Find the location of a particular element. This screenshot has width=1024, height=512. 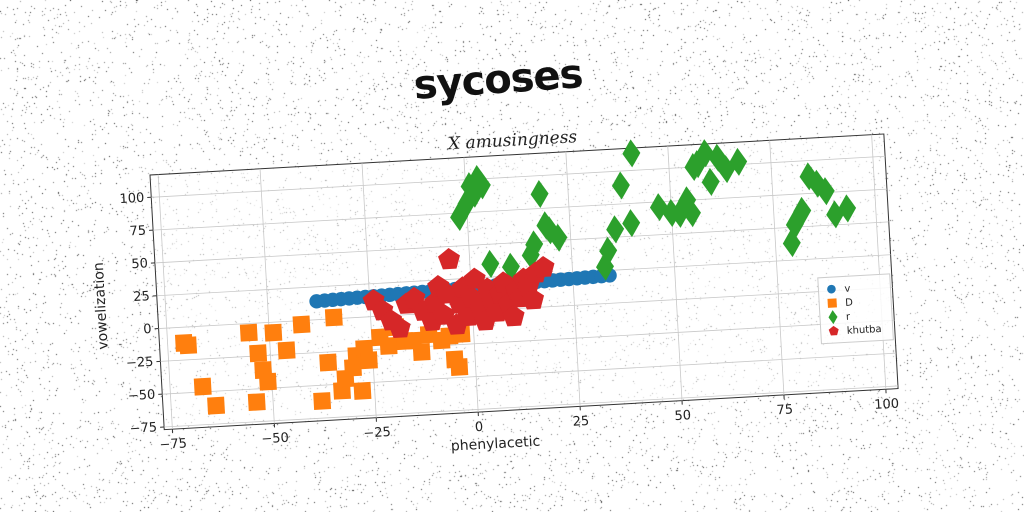

y-tick-label: −50 is located at coordinates (141, 396).